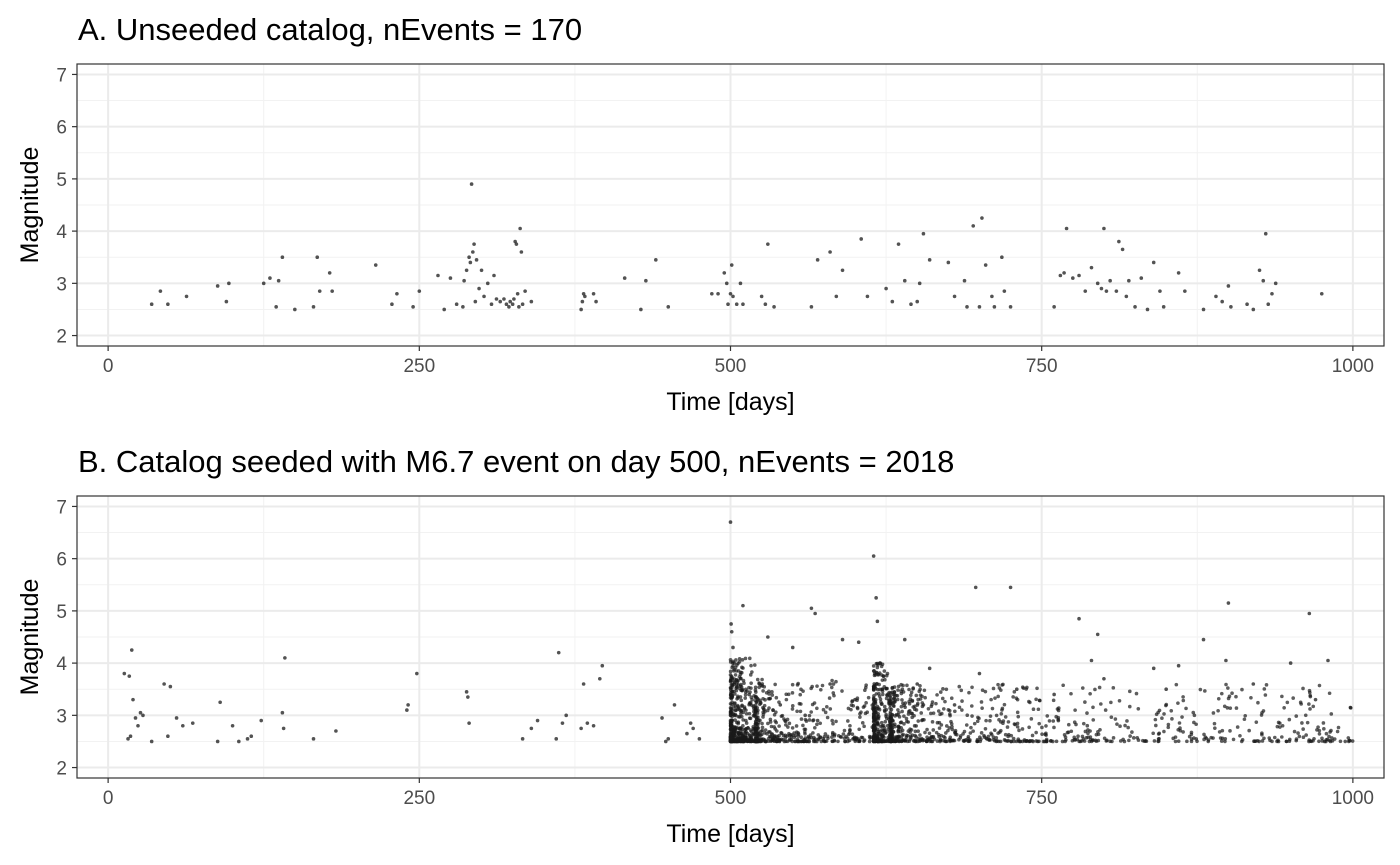 This screenshot has width=1400, height=865. I want to click on panel-a-title: A. Unseeded catalog, nEvents = 170, so click(330, 29).